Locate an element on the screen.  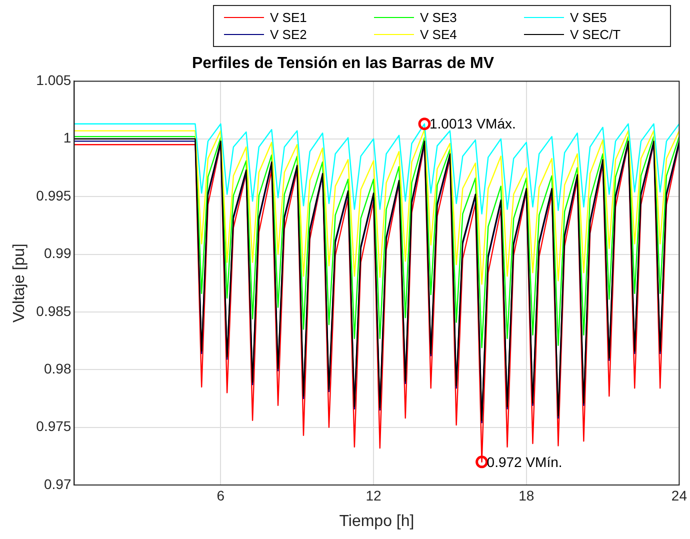
y-tick-label: 1.005 is located at coordinates (54, 80).